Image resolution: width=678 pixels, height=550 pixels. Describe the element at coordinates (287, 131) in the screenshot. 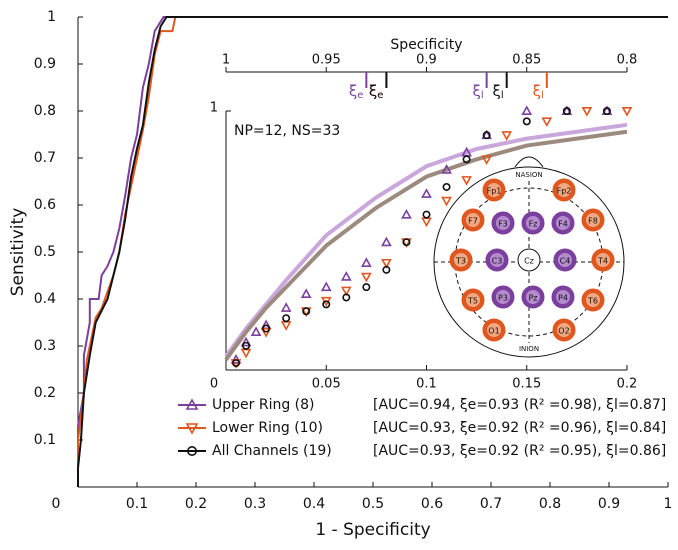

I see `inset-annotation: NP=12, NS=33` at that location.